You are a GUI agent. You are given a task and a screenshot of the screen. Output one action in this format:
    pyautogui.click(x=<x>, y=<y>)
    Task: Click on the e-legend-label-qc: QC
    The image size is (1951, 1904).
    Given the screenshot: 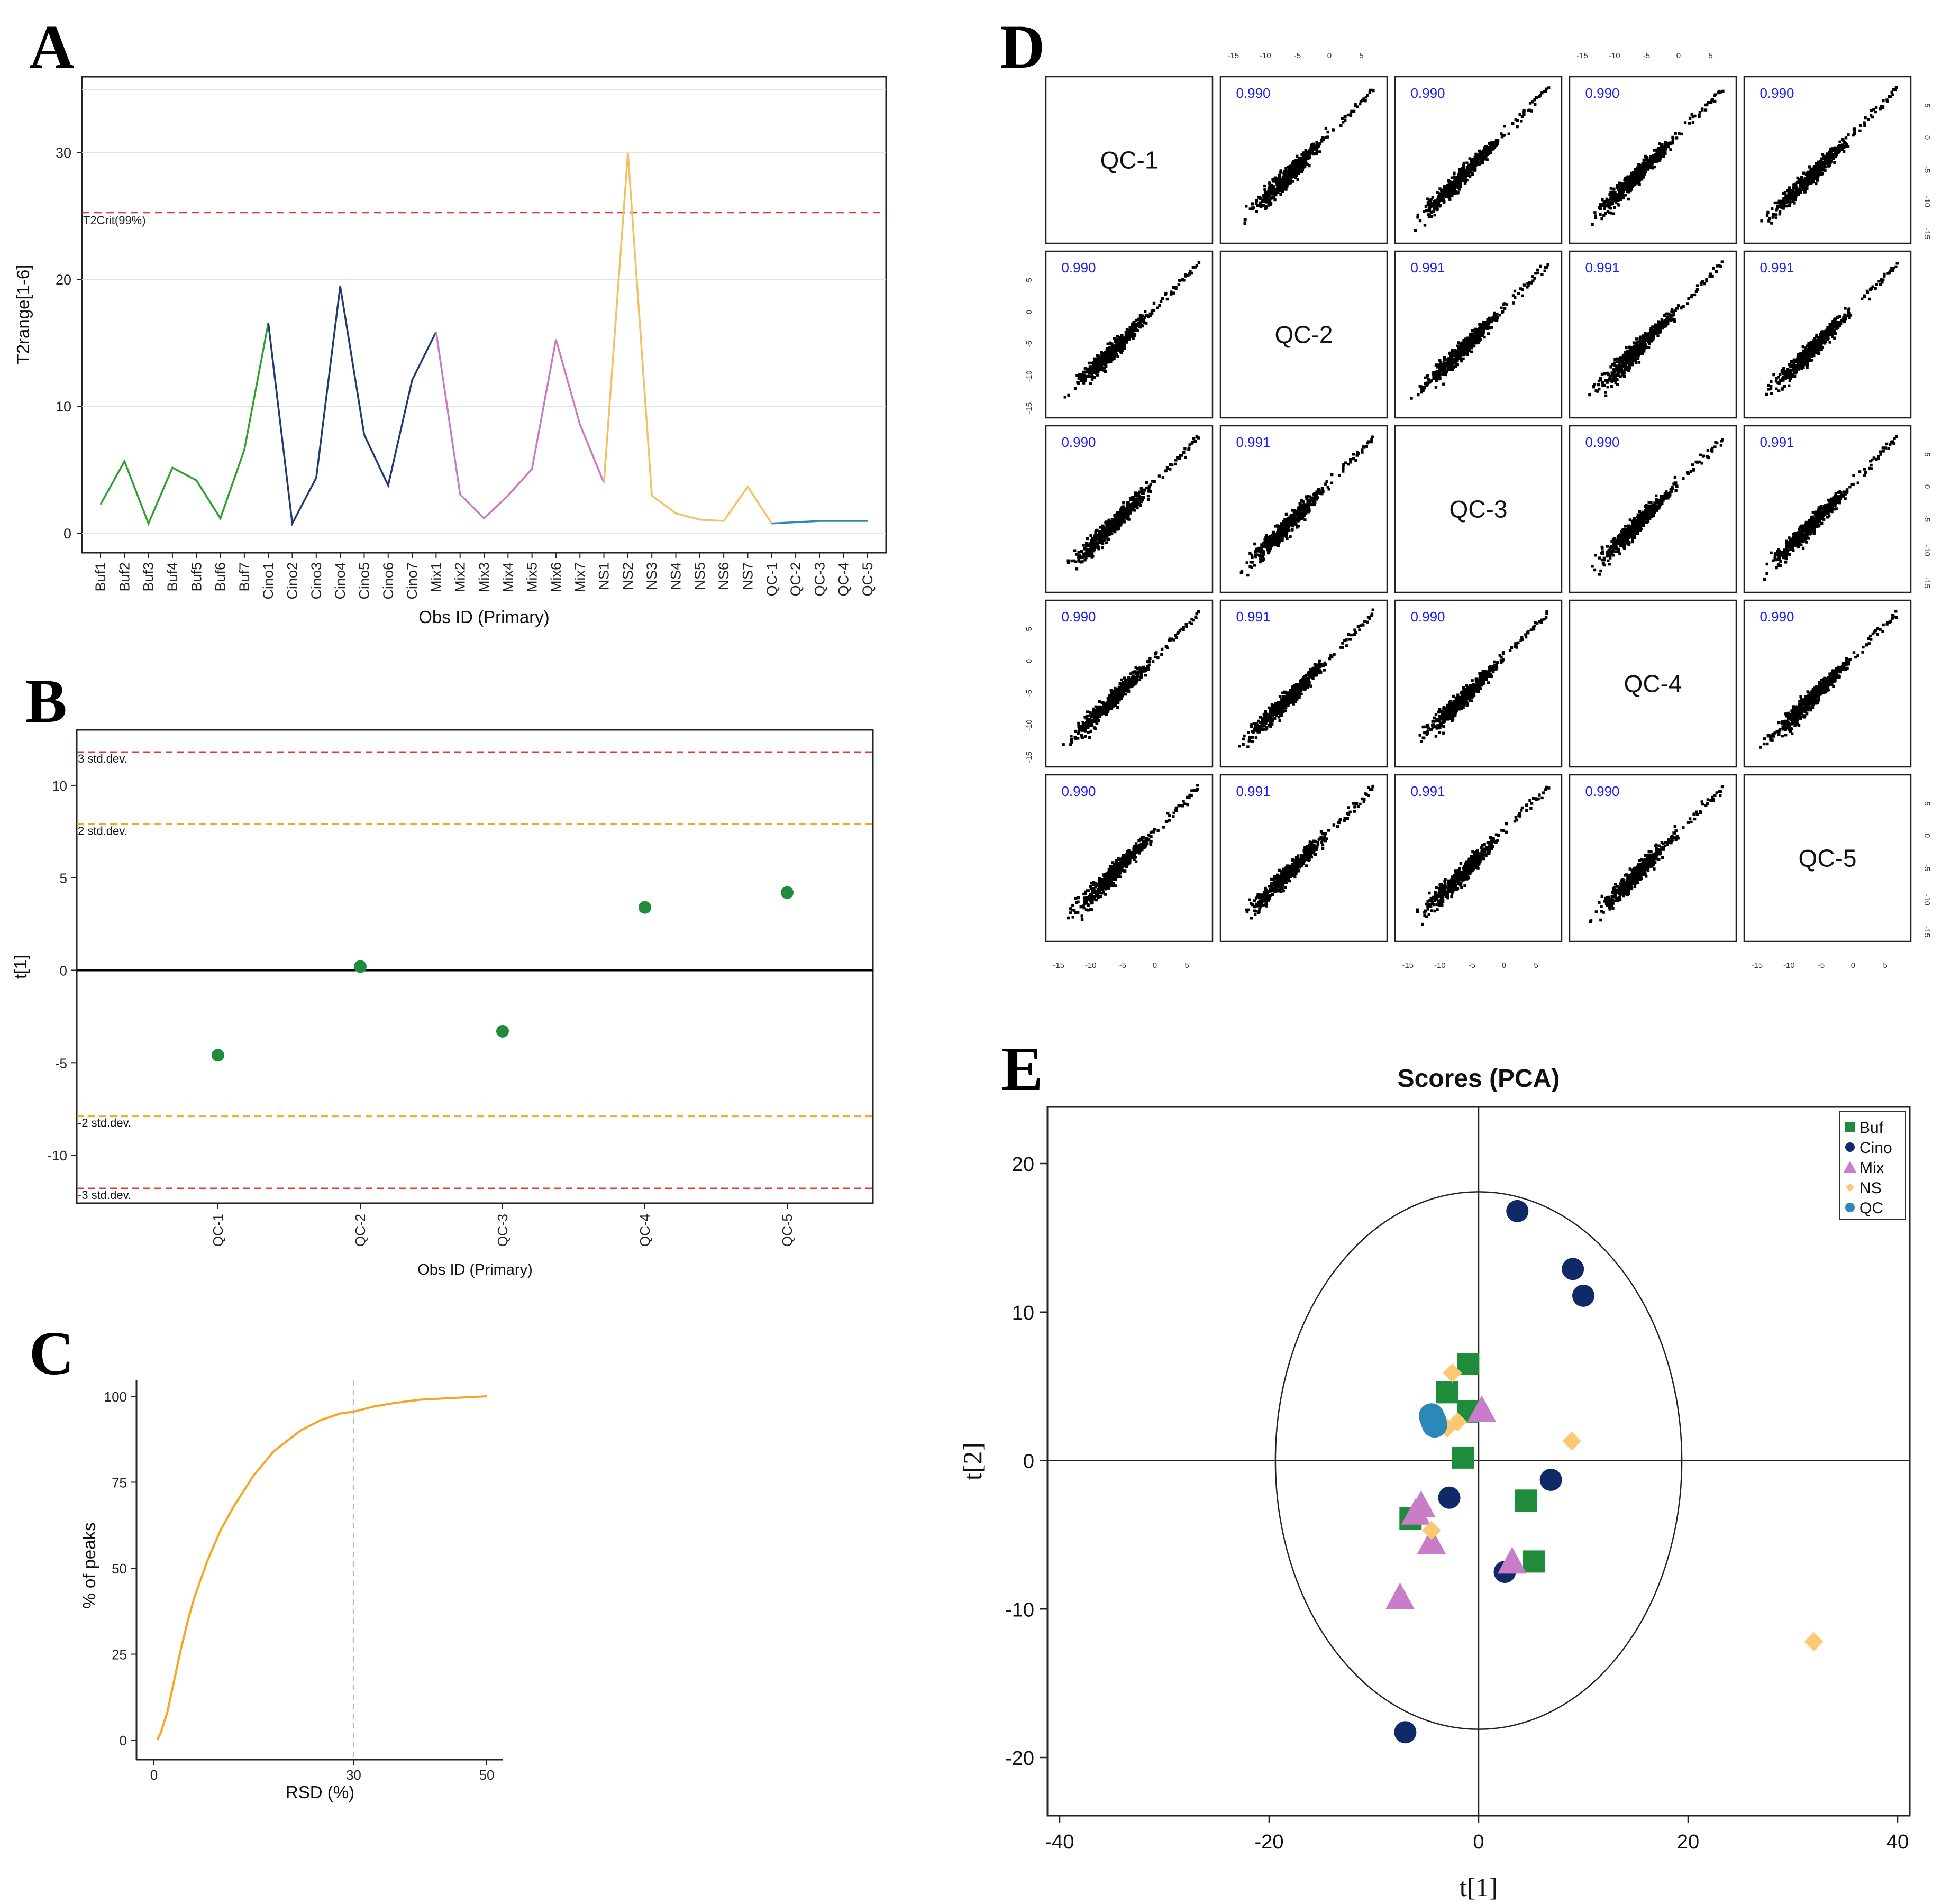 What is the action you would take?
    pyautogui.click(x=1871, y=1208)
    